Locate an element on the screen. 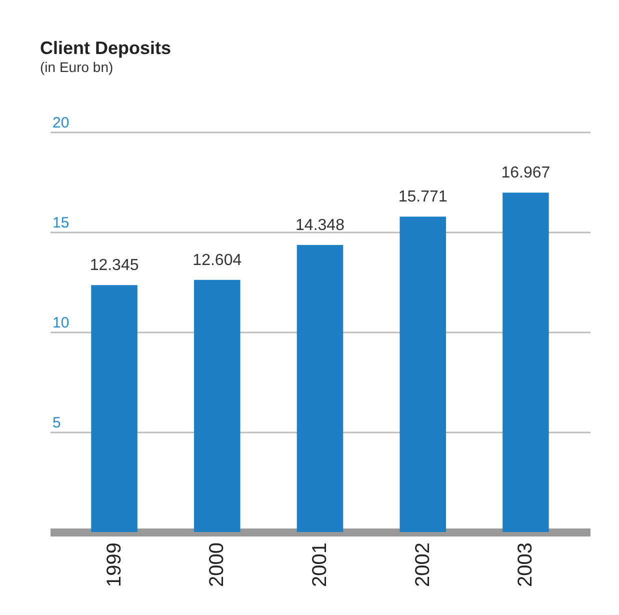 The image size is (619, 615). data-label: 15.771 is located at coordinates (423, 197).